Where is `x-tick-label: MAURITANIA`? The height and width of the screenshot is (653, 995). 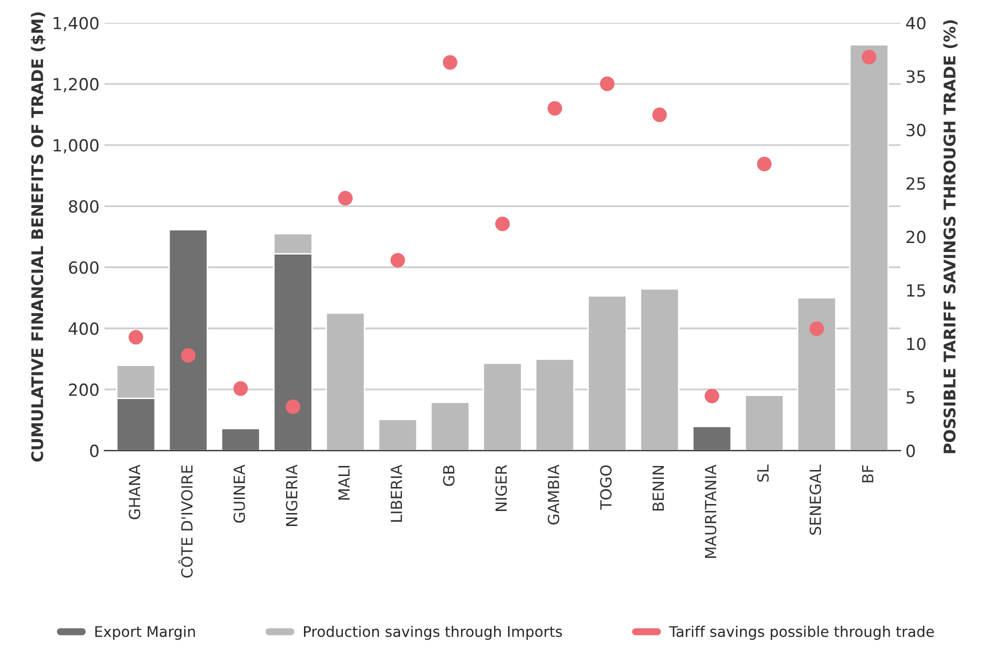
x-tick-label: MAURITANIA is located at coordinates (710, 511).